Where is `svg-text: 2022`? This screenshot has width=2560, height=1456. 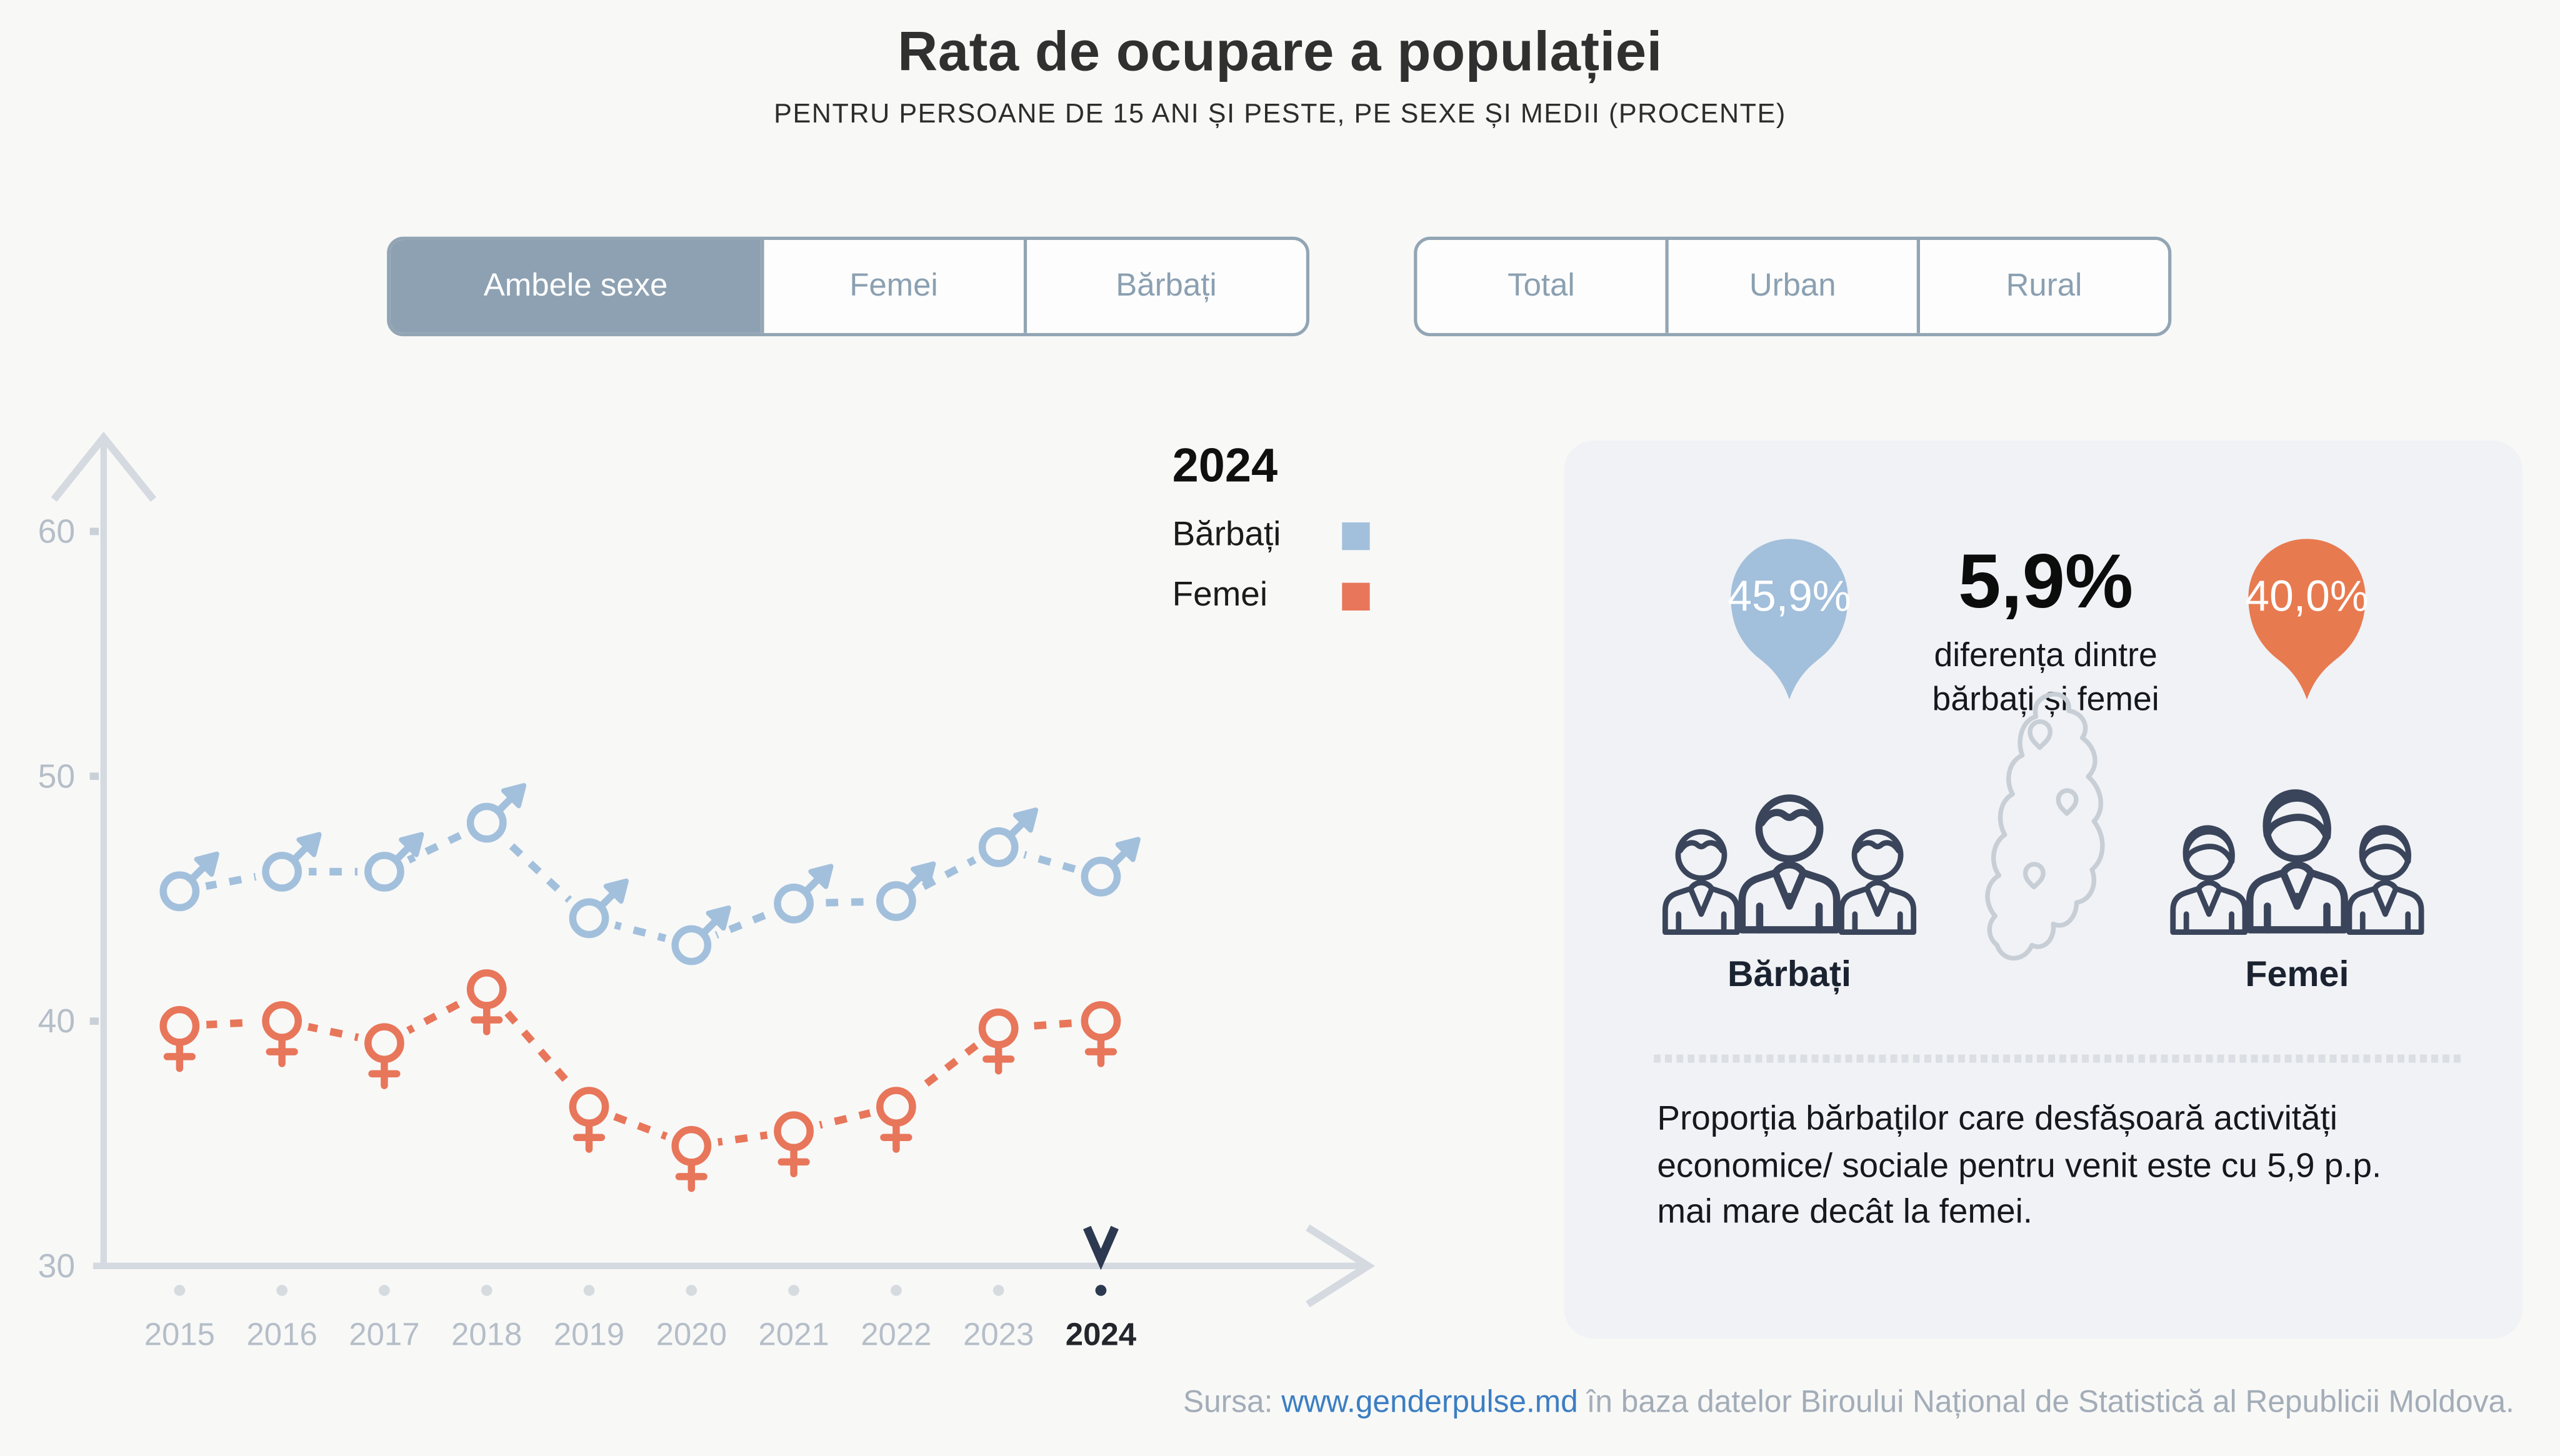 svg-text: 2022 is located at coordinates (896, 1334).